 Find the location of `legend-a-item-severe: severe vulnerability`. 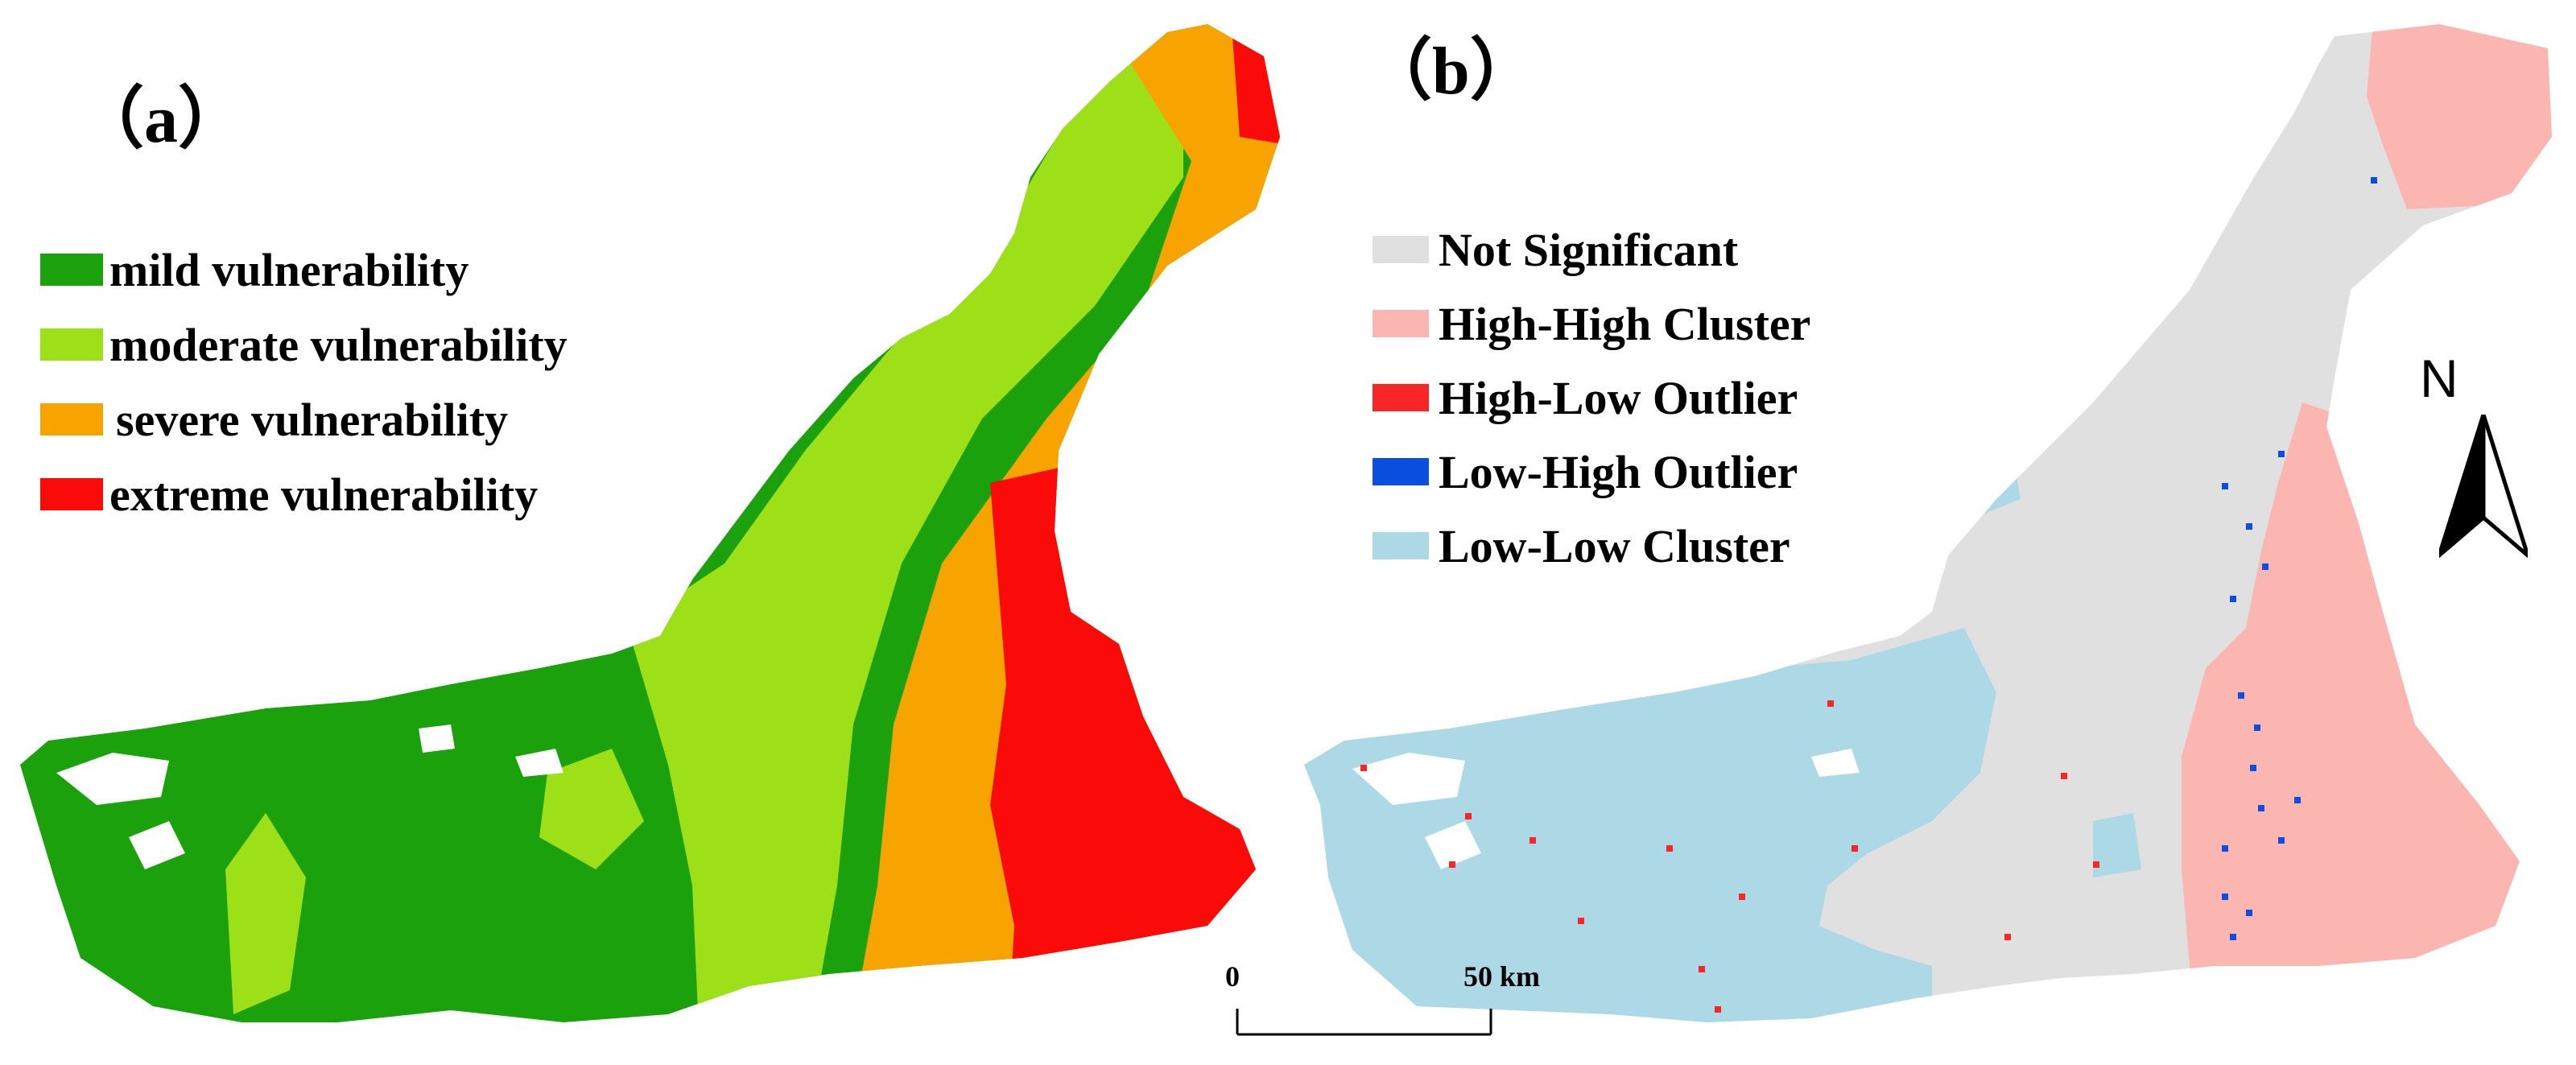

legend-a-item-severe: severe vulnerability is located at coordinates (274, 420).